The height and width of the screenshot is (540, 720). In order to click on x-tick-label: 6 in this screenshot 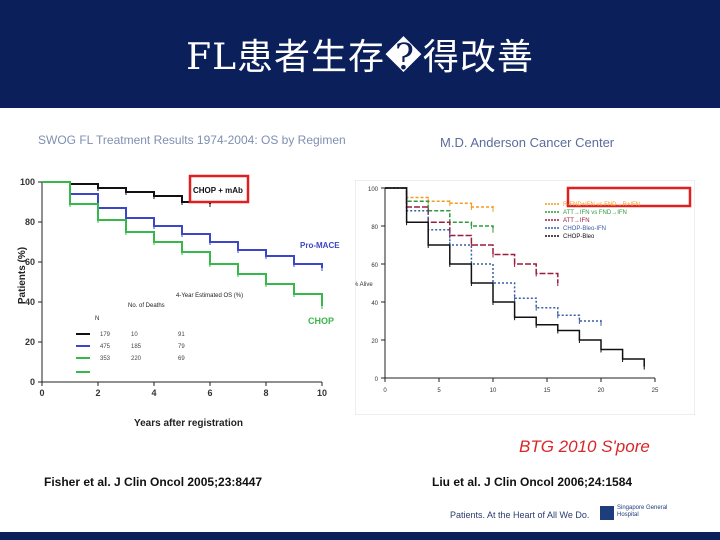, I will do `click(209, 393)`.